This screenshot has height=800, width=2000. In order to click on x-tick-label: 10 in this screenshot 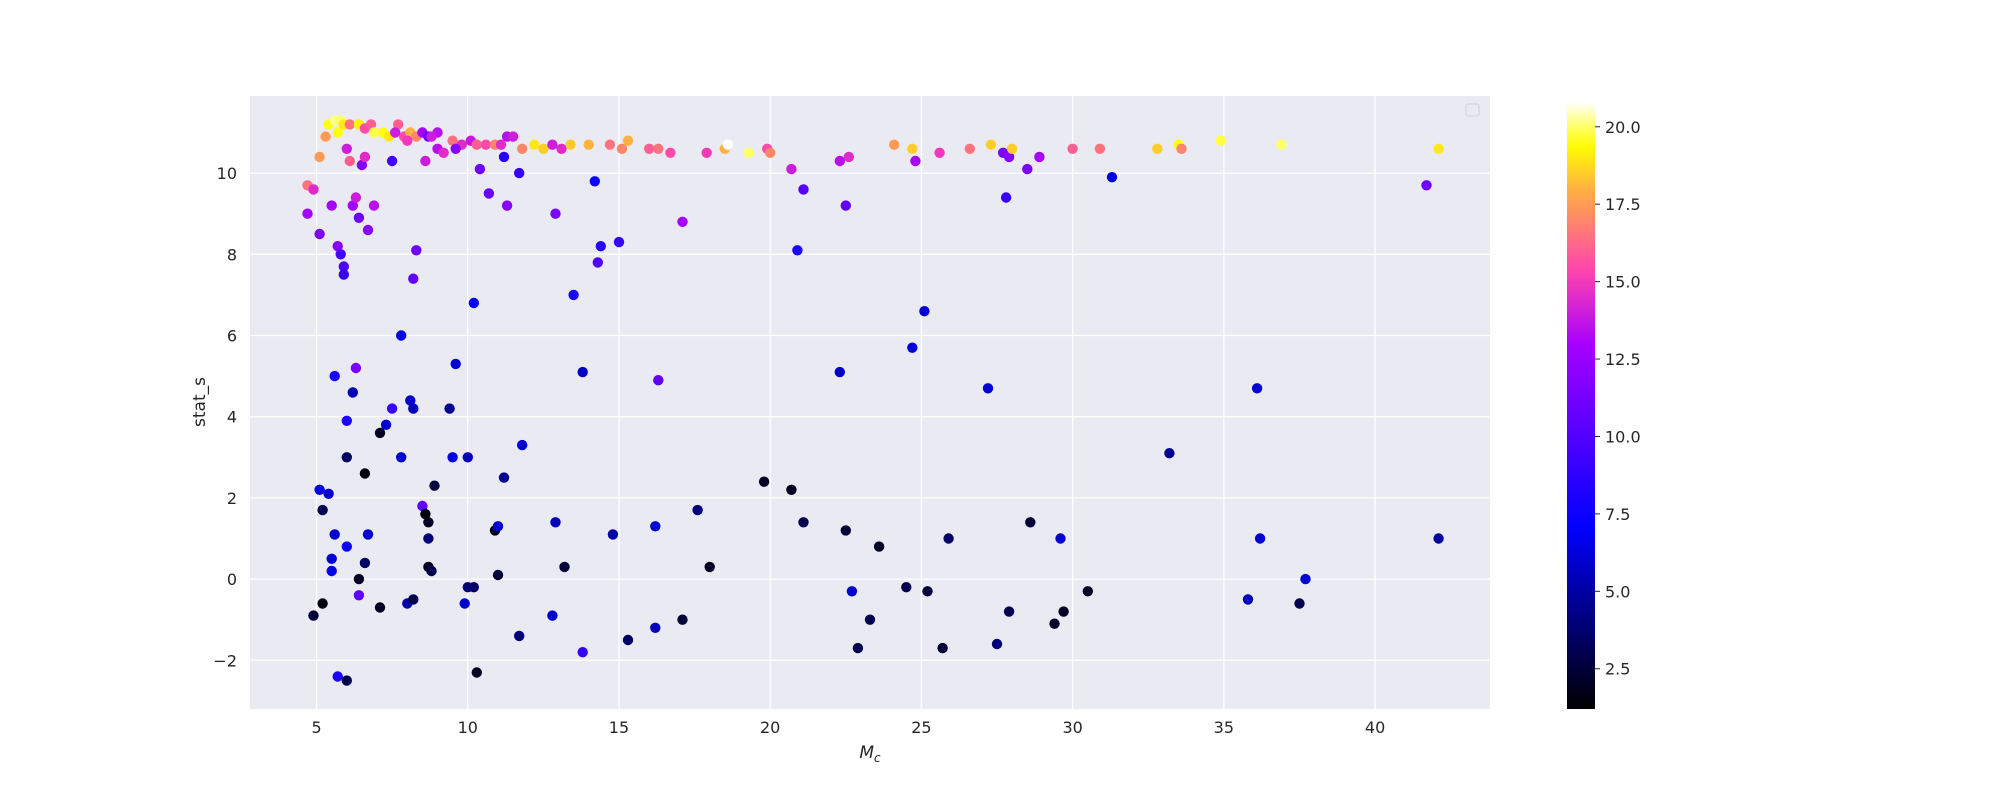, I will do `click(468, 727)`.